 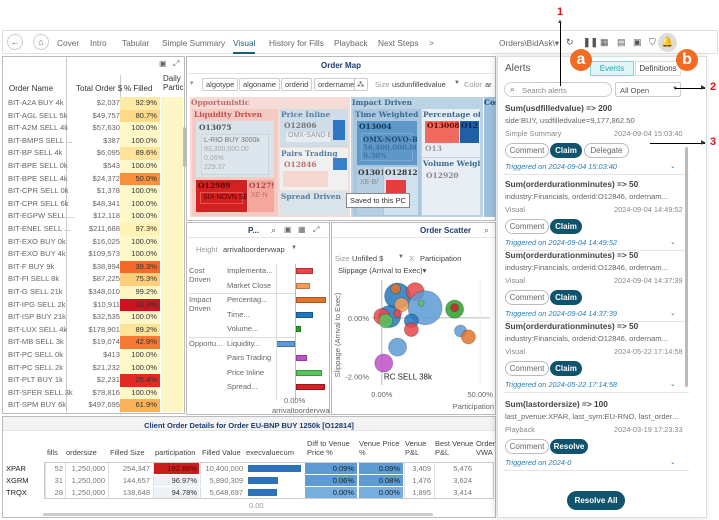 What do you see at coordinates (95, 380) in the screenshot?
I see `table-row: BIT-PLT BUY 1k $2,231 26.4%` at bounding box center [95, 380].